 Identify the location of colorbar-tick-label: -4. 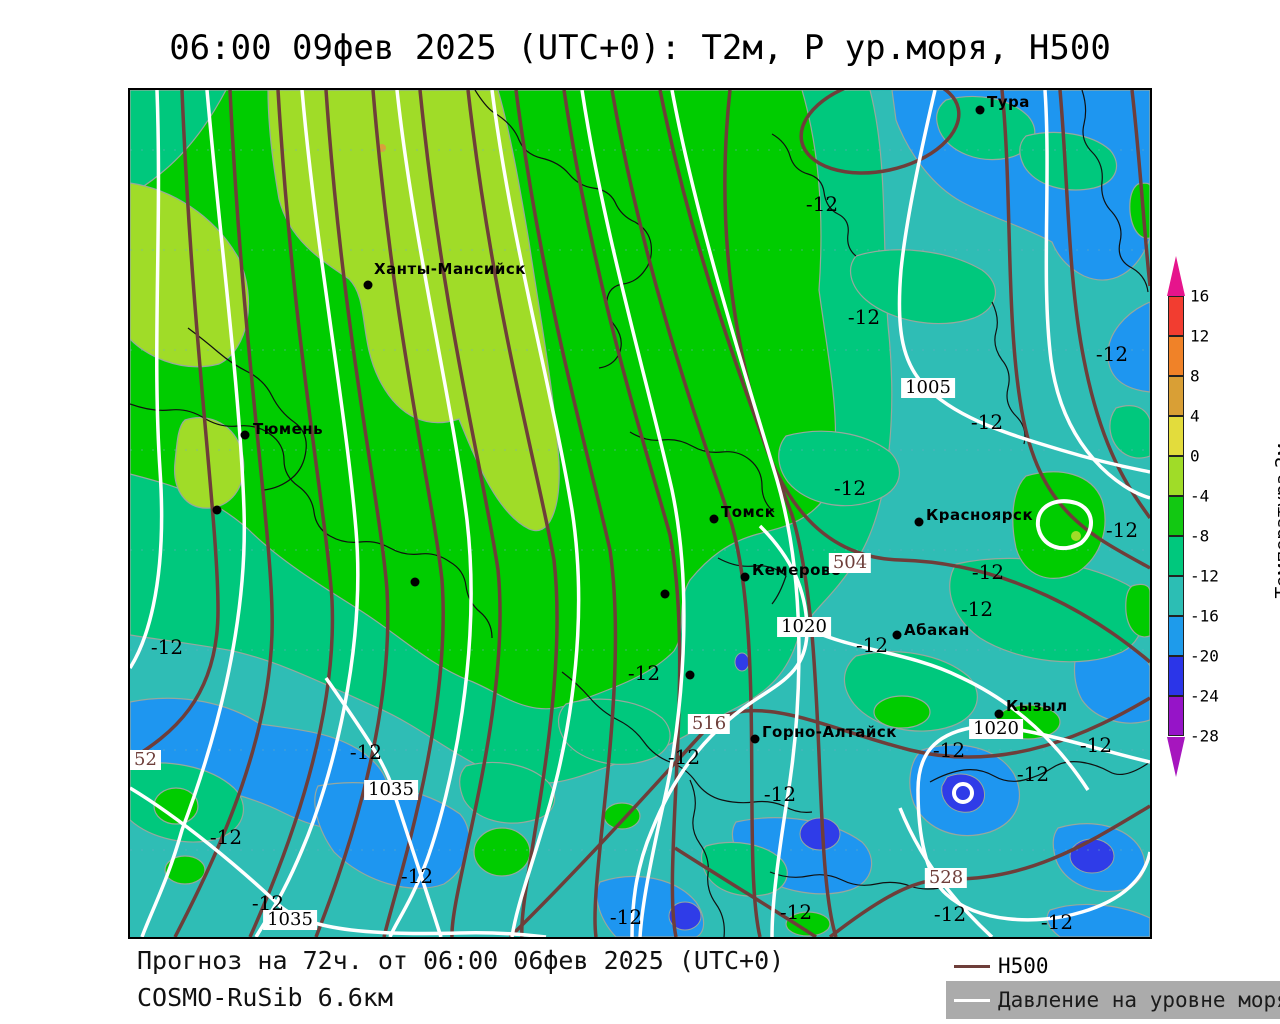
(1200, 496).